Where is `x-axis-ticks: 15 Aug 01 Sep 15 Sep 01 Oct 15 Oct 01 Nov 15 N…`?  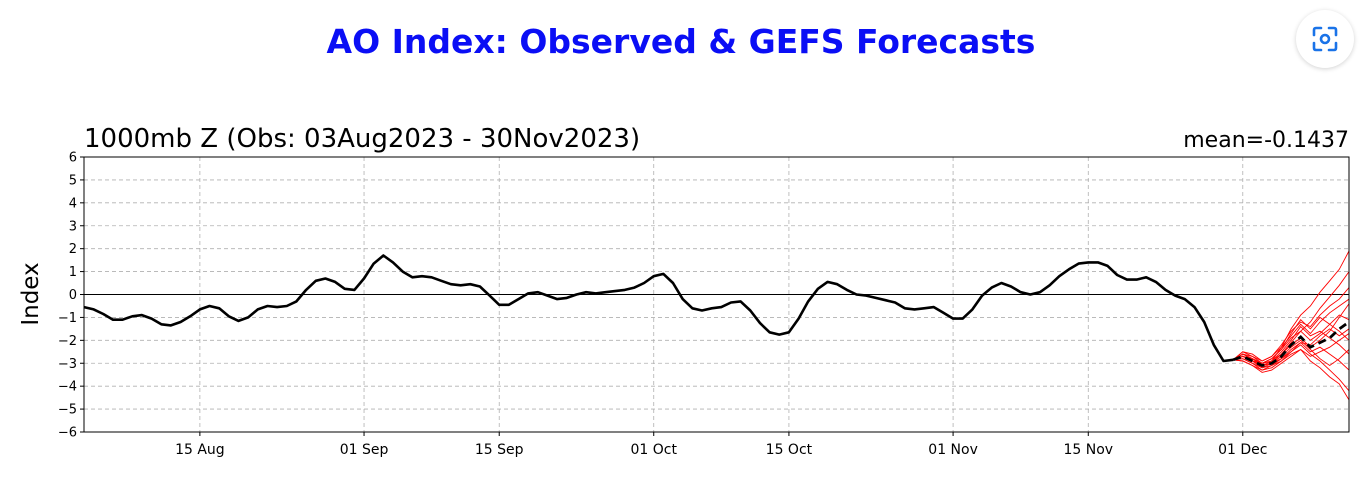 x-axis-ticks: 15 Aug 01 Sep 15 Sep 01 Oct 15 Oct 01 Nov 15 N… is located at coordinates (721, 445).